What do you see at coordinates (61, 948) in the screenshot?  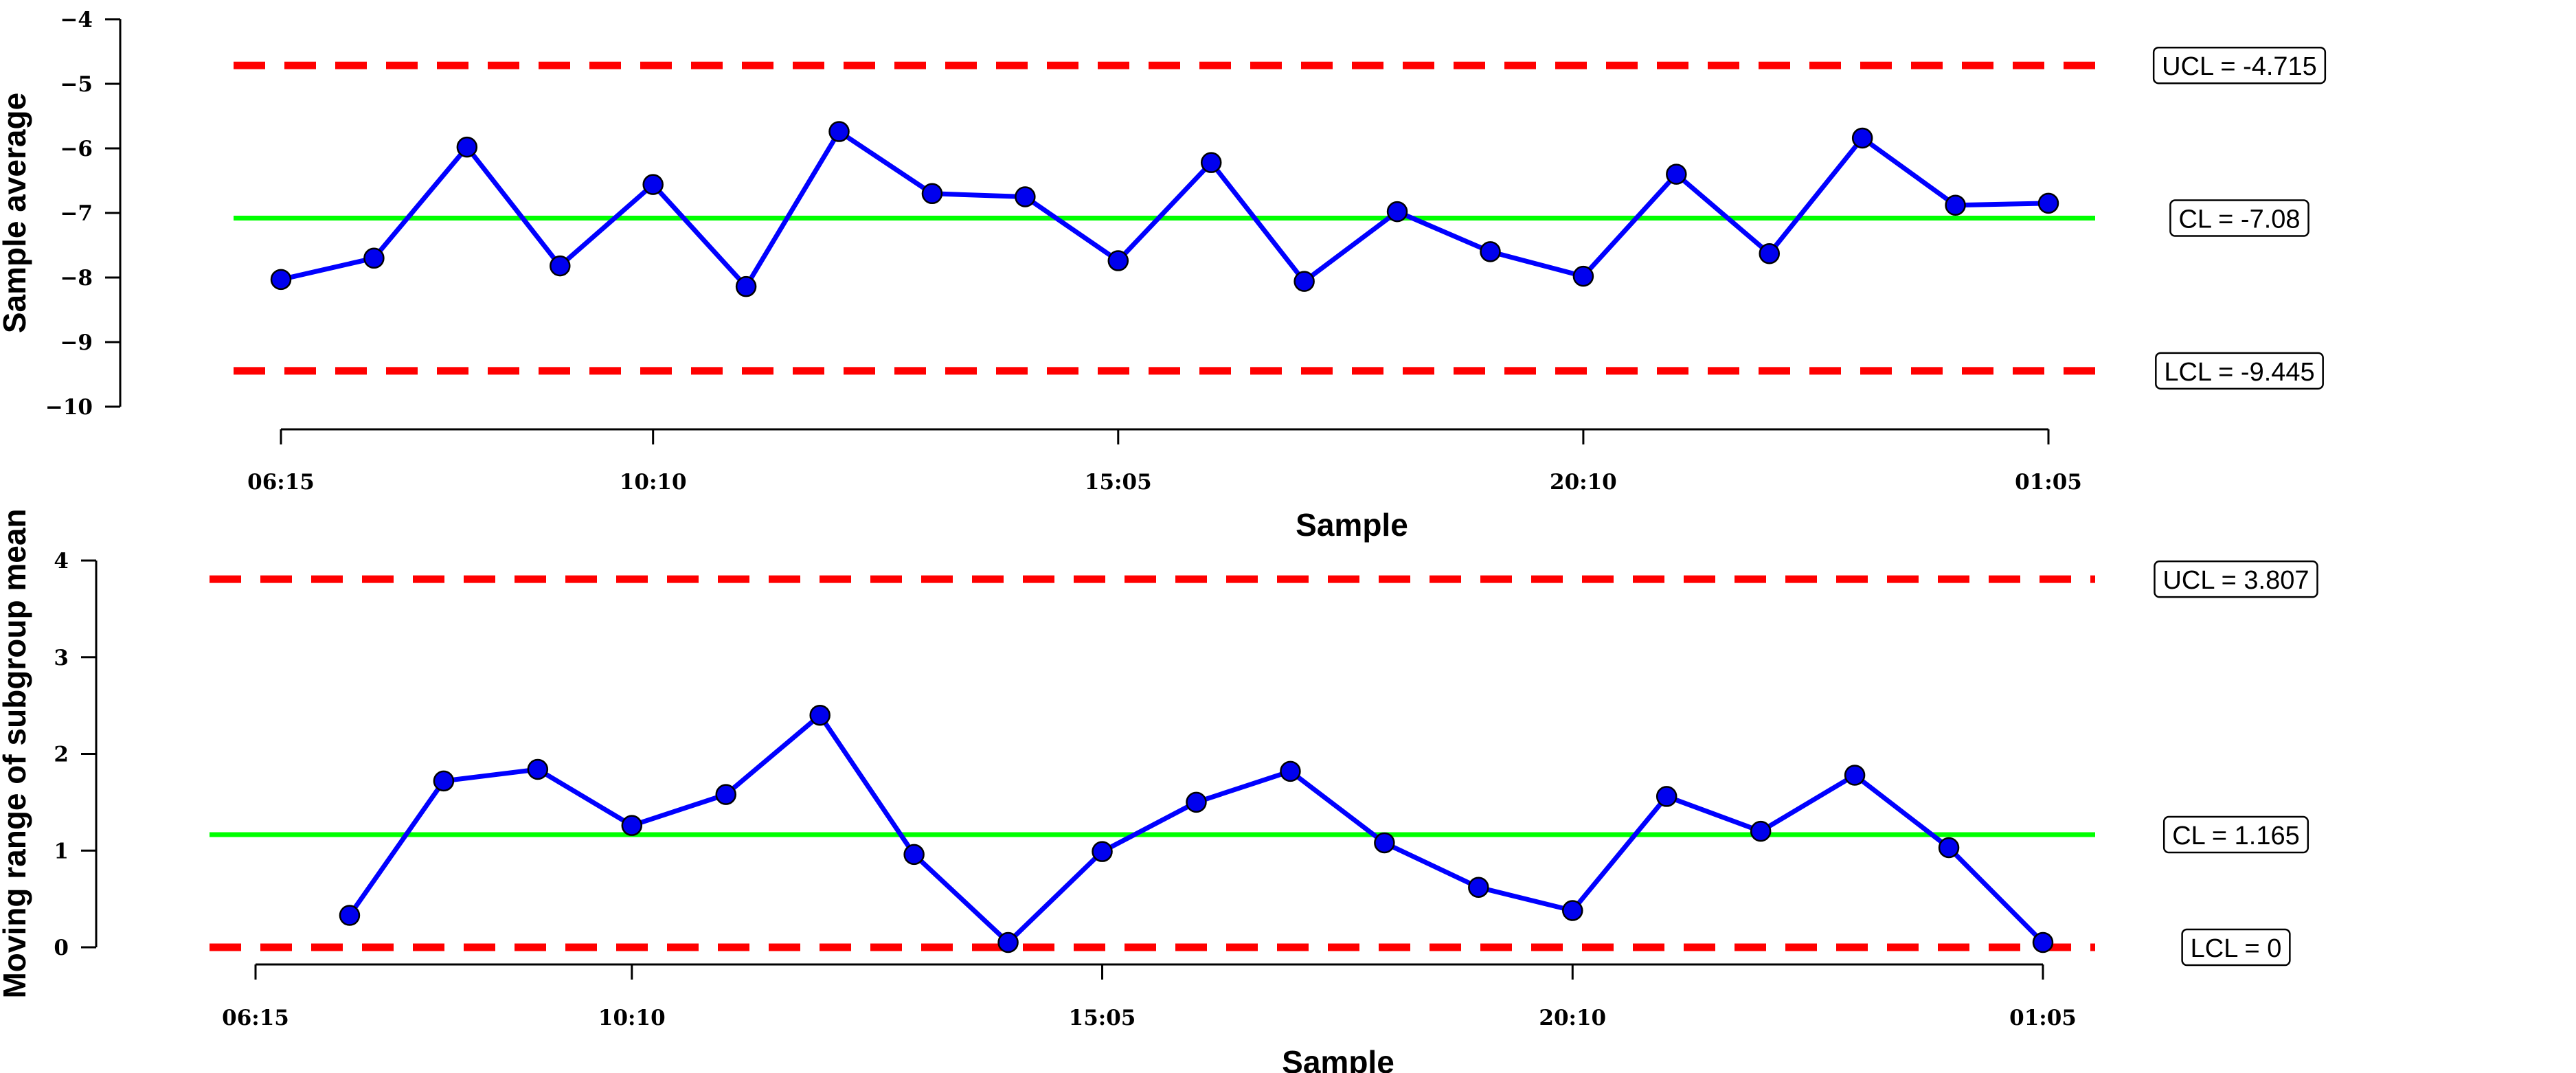 I see `y-tick-label: 0` at bounding box center [61, 948].